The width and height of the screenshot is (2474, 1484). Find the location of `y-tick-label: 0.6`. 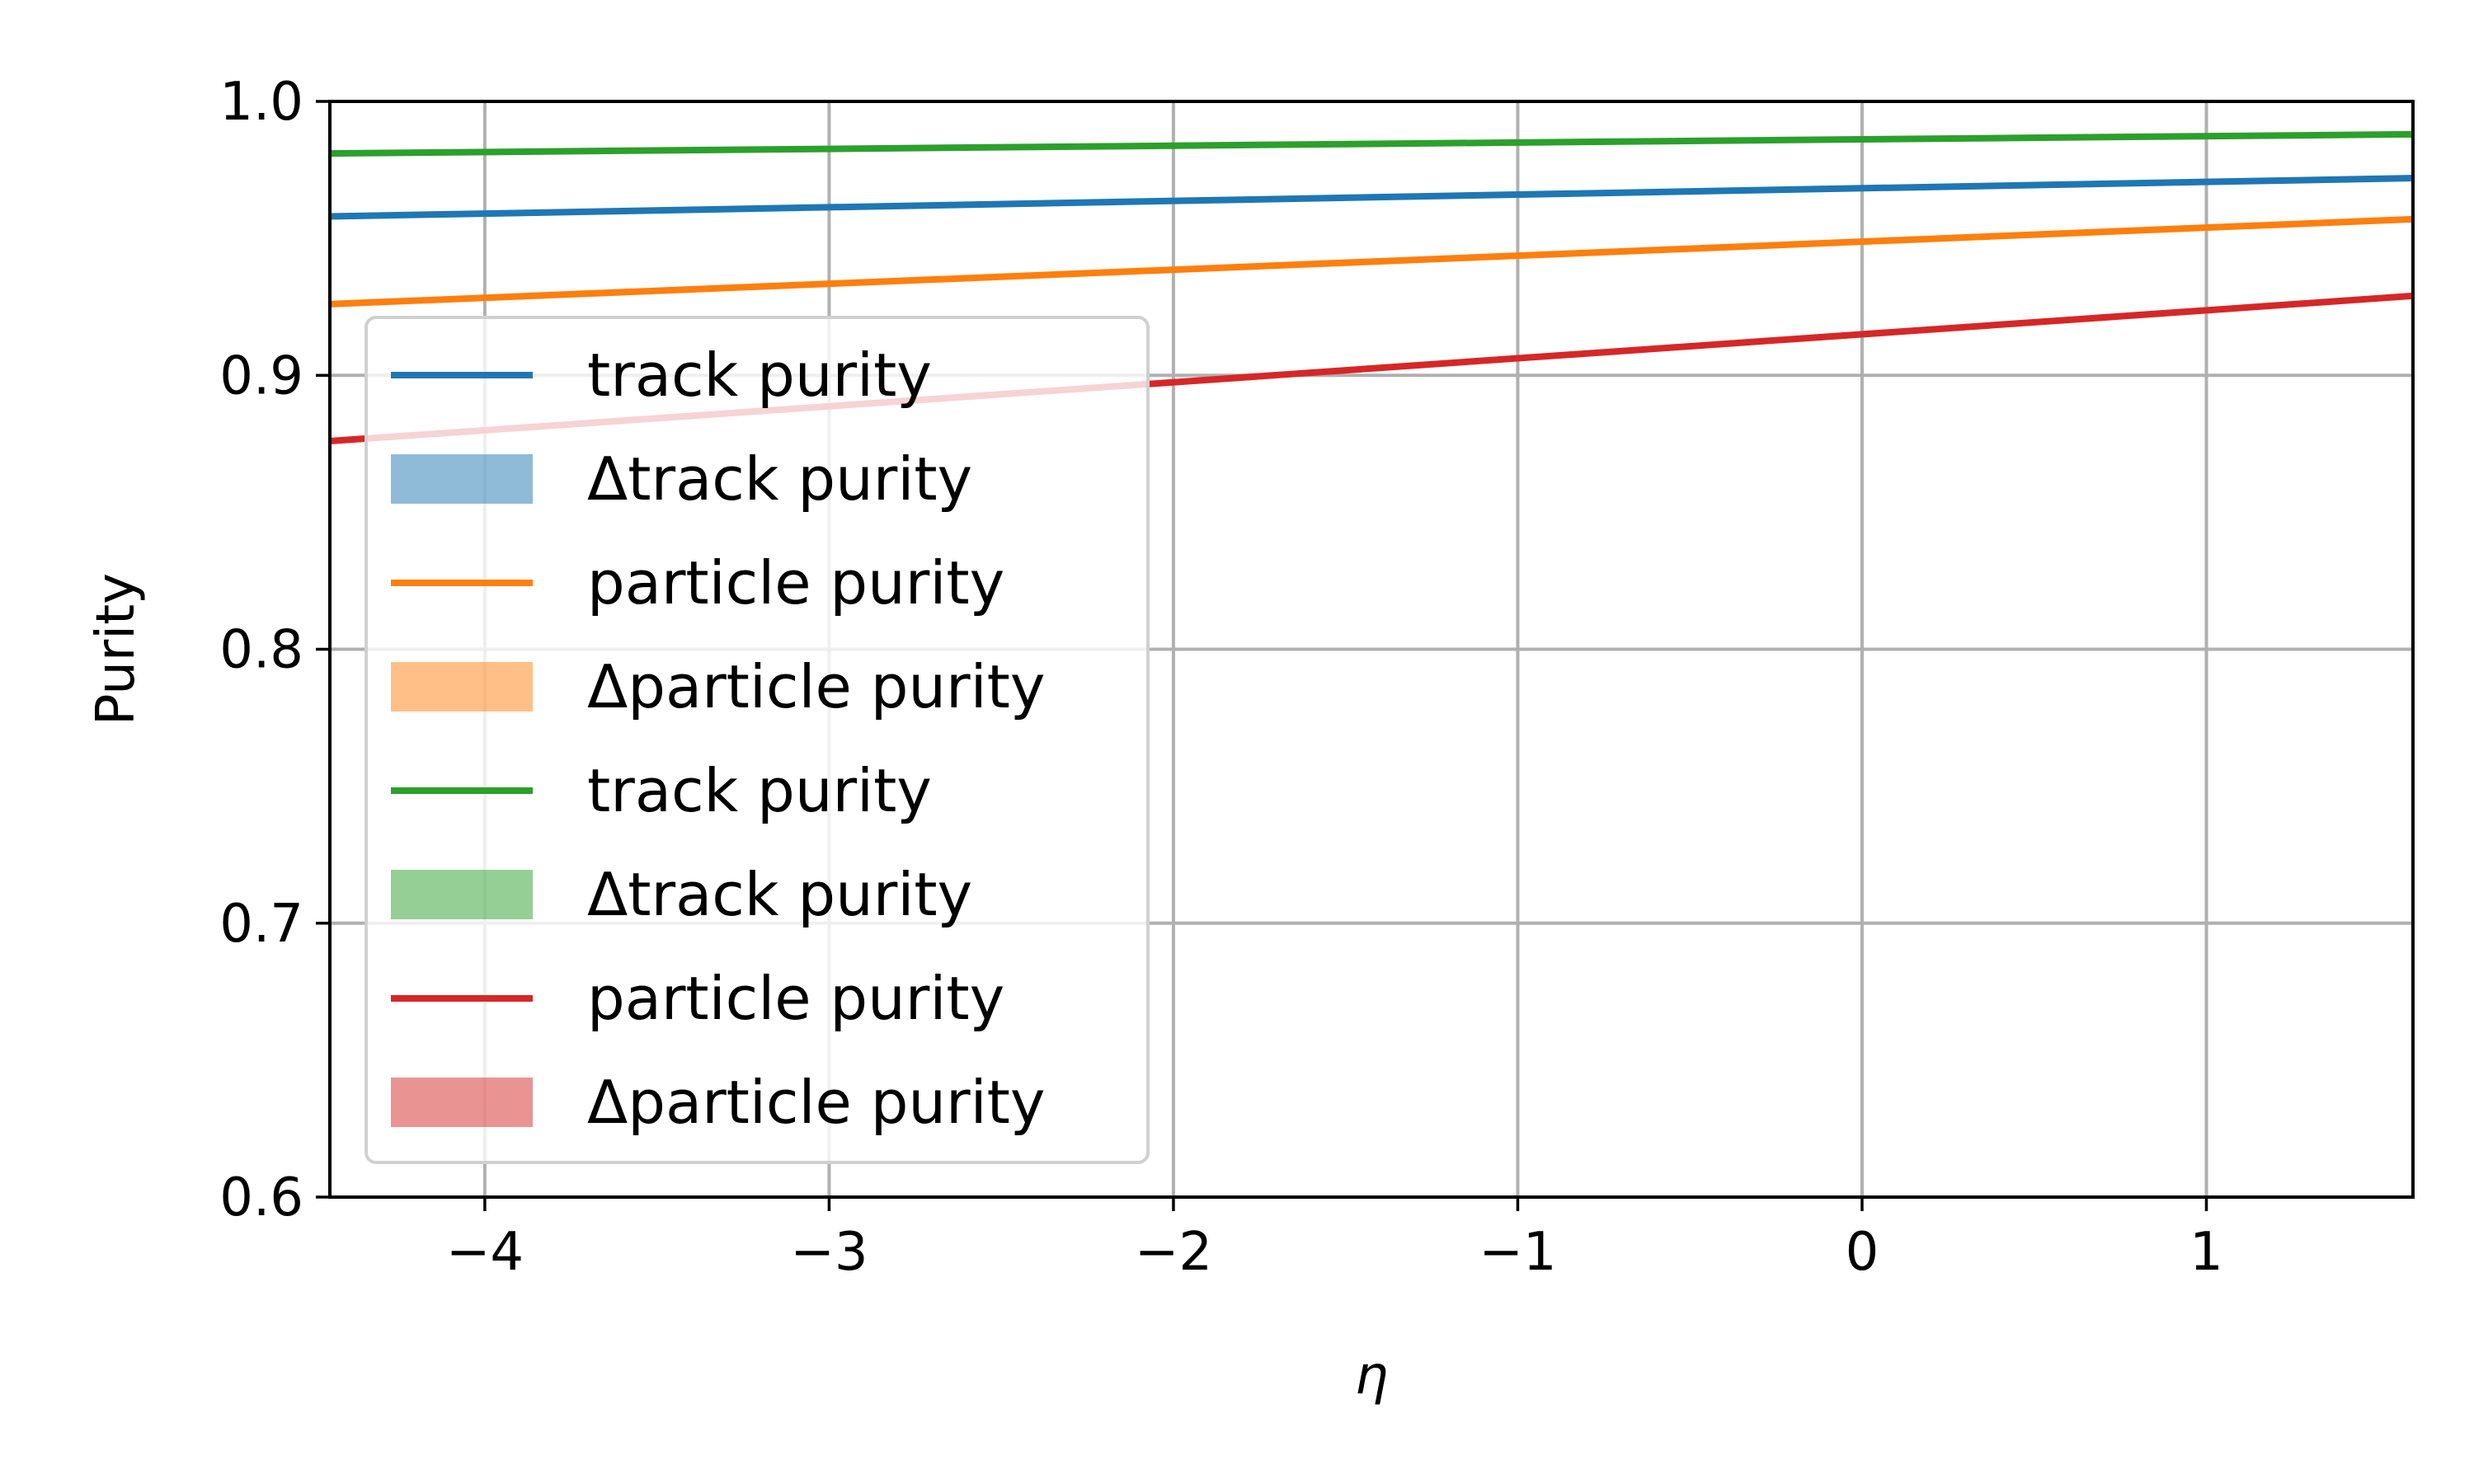

y-tick-label: 0.6 is located at coordinates (261, 1197).